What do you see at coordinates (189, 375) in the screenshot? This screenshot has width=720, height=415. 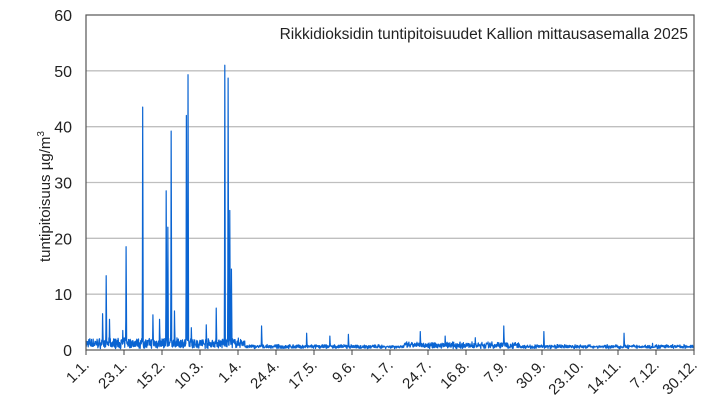 I see `x-tick-label: 10.3.` at bounding box center [189, 375].